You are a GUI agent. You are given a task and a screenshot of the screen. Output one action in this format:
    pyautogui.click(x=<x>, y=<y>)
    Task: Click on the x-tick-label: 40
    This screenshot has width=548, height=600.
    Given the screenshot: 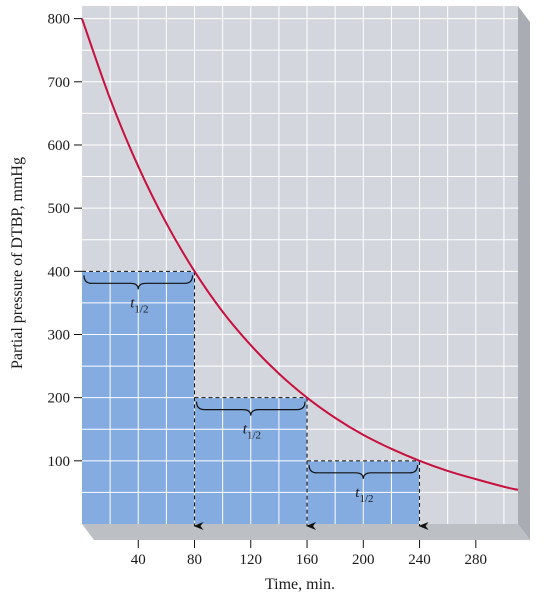 What is the action you would take?
    pyautogui.click(x=138, y=560)
    